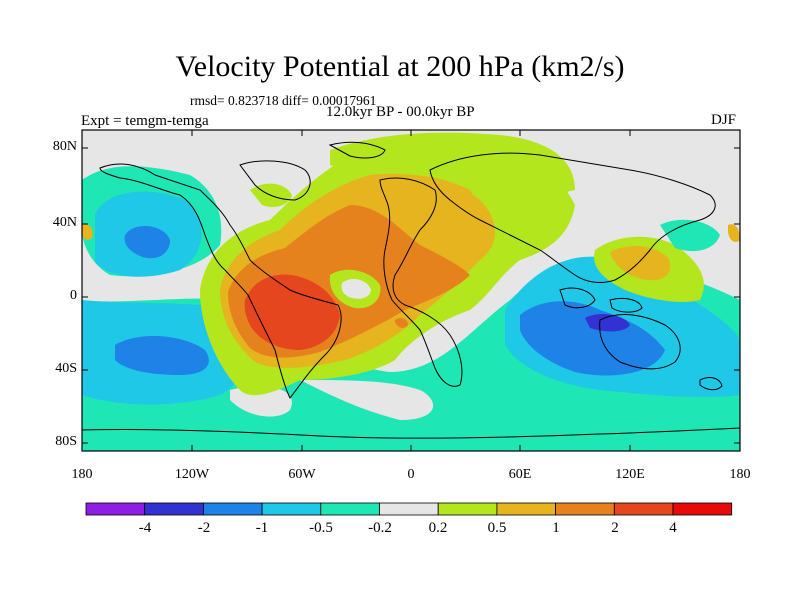 The height and width of the screenshot is (600, 800). What do you see at coordinates (145, 528) in the screenshot?
I see `colorbar-label: -4` at bounding box center [145, 528].